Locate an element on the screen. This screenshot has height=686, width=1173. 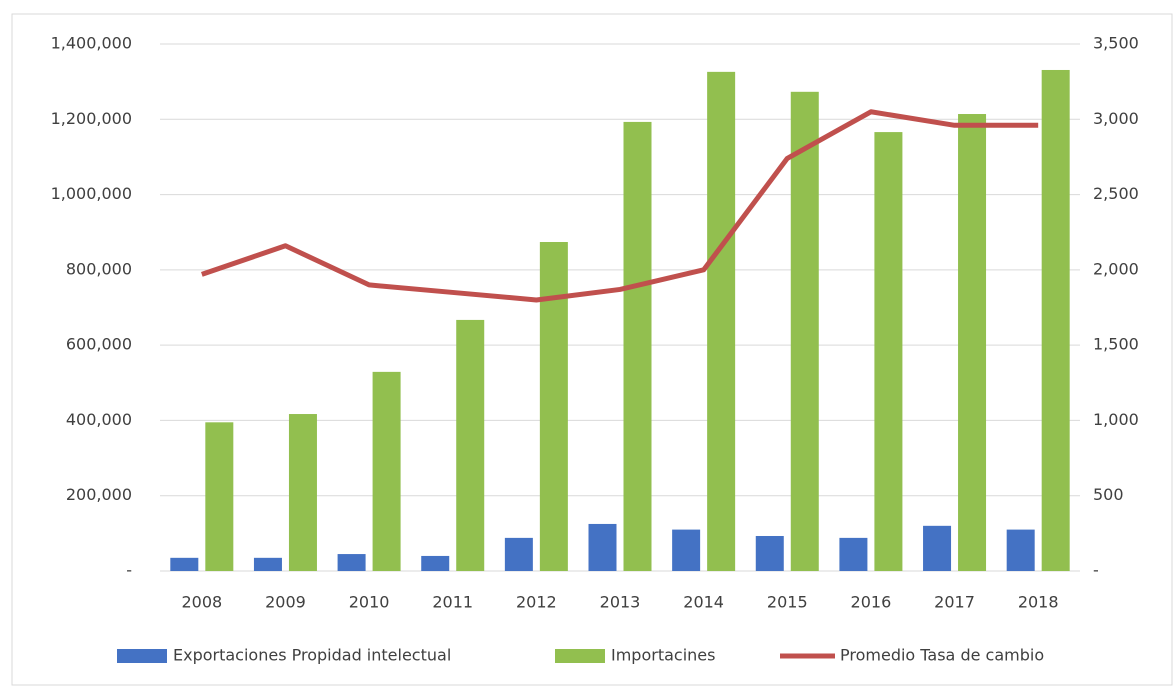
y-tick-label: 200,000 is located at coordinates (99, 494).